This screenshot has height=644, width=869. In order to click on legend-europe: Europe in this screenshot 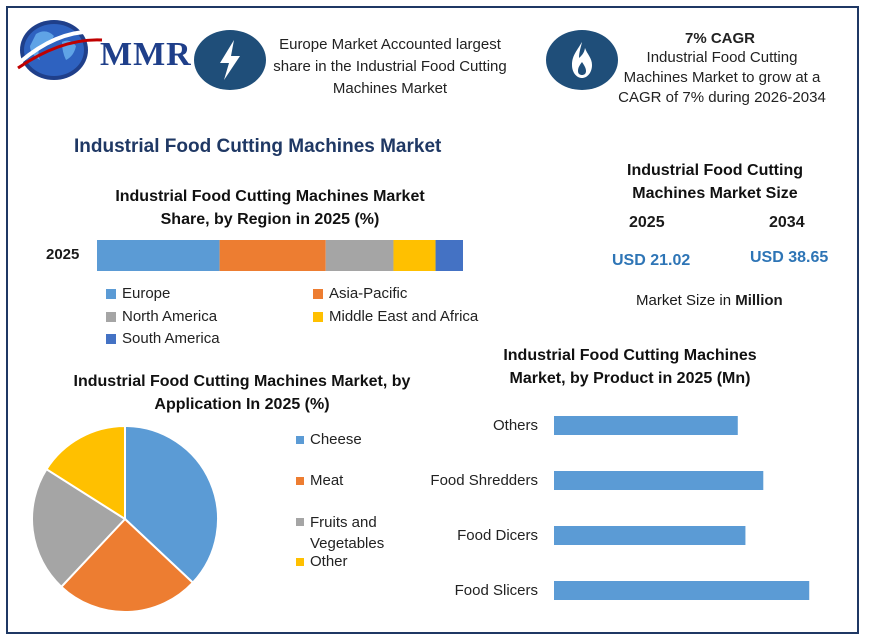, I will do `click(138, 293)`.